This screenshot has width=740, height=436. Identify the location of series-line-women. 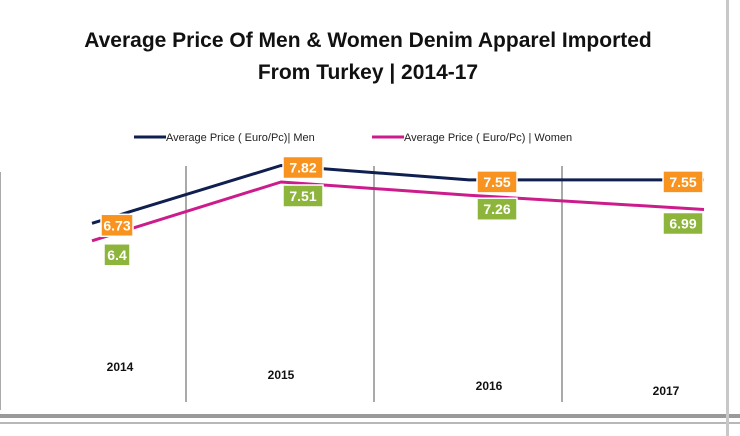
(398, 211).